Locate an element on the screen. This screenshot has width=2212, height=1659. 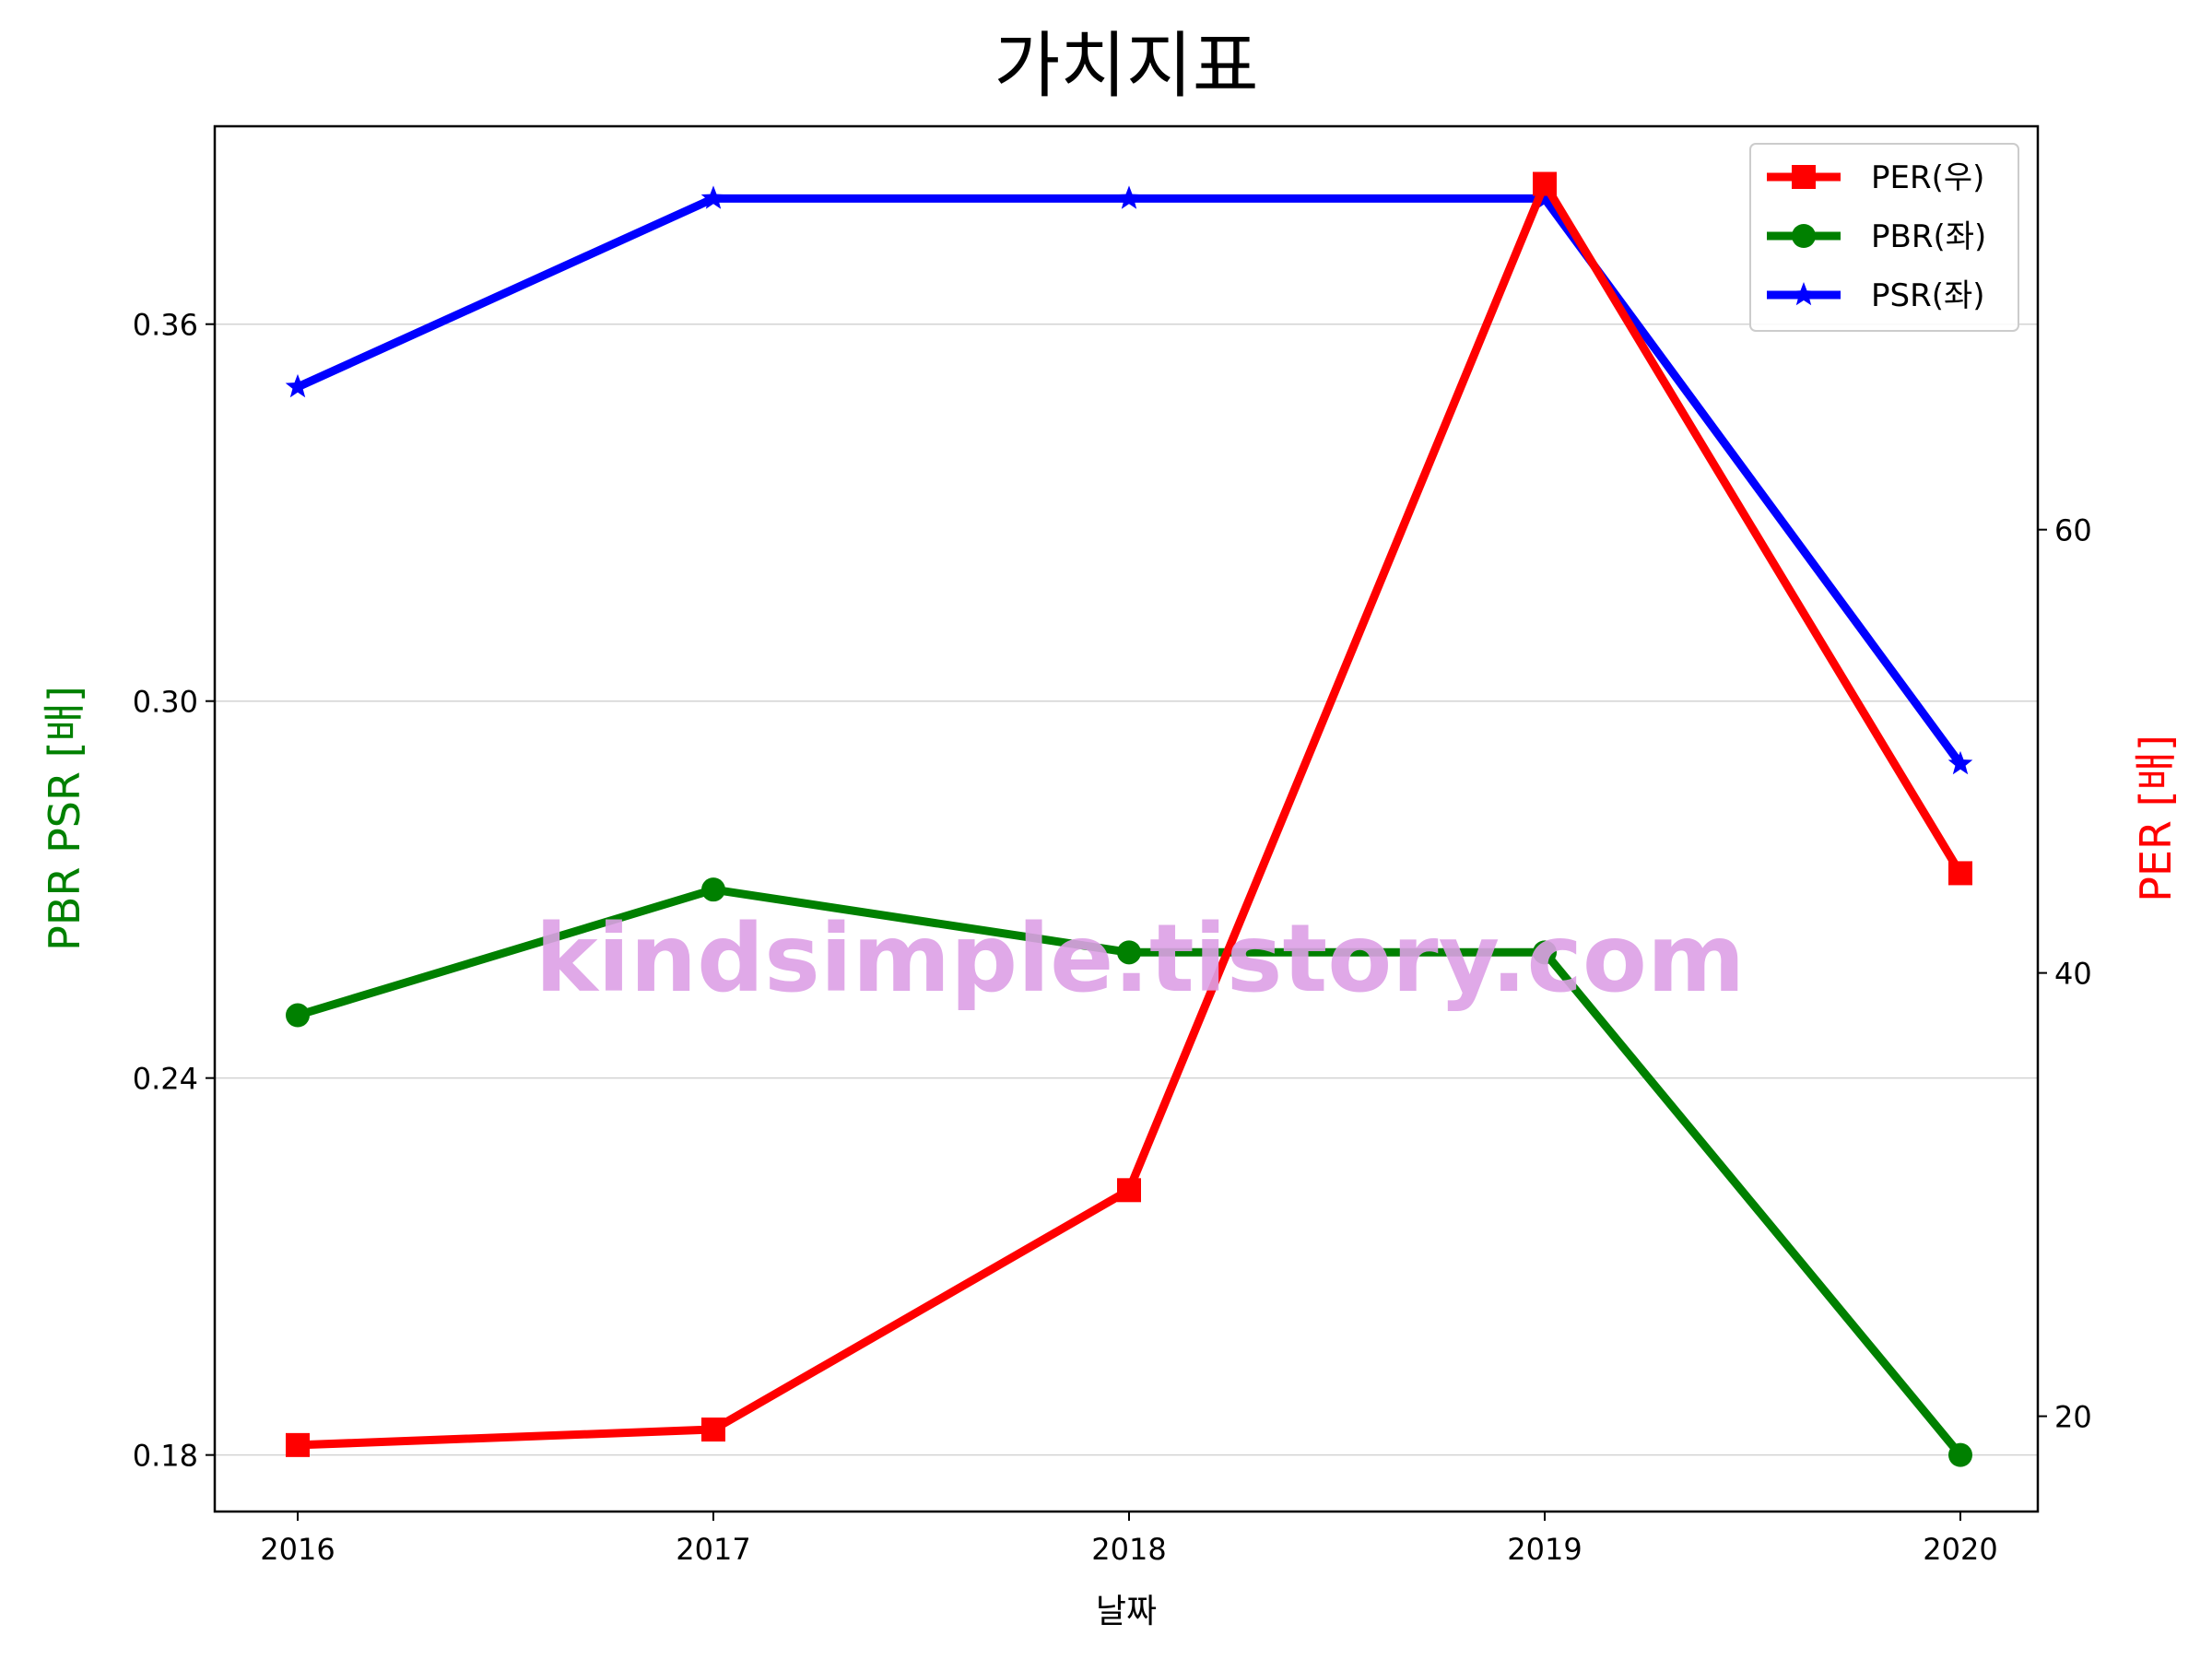
legend-marker-pbr is located at coordinates (1804, 236).